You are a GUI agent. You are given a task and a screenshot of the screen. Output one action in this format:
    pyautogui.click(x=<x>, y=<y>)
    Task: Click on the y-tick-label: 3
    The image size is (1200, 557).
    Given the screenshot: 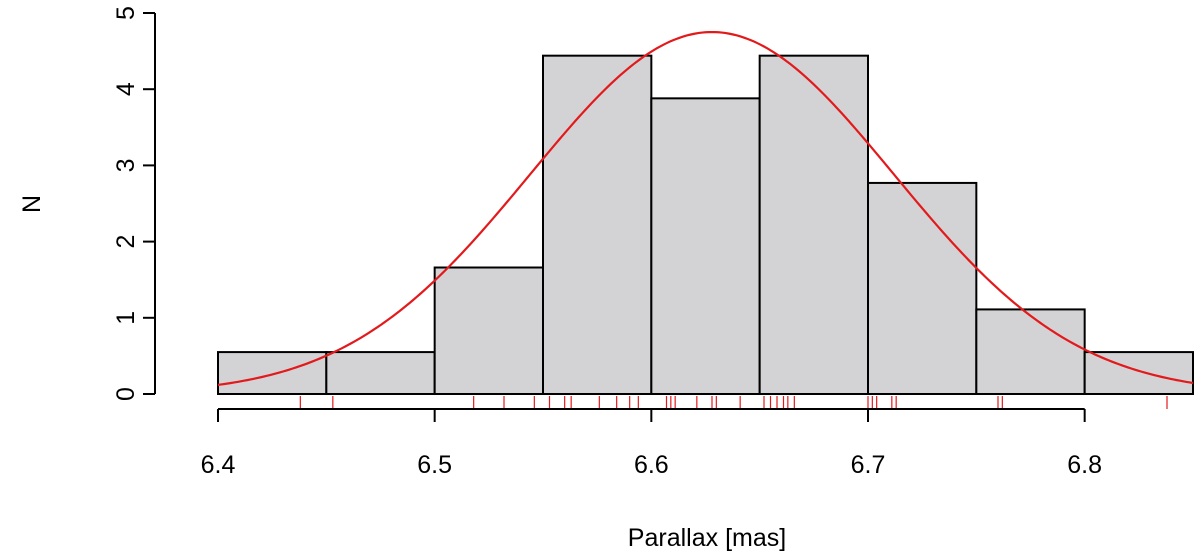 What is the action you would take?
    pyautogui.click(x=126, y=165)
    